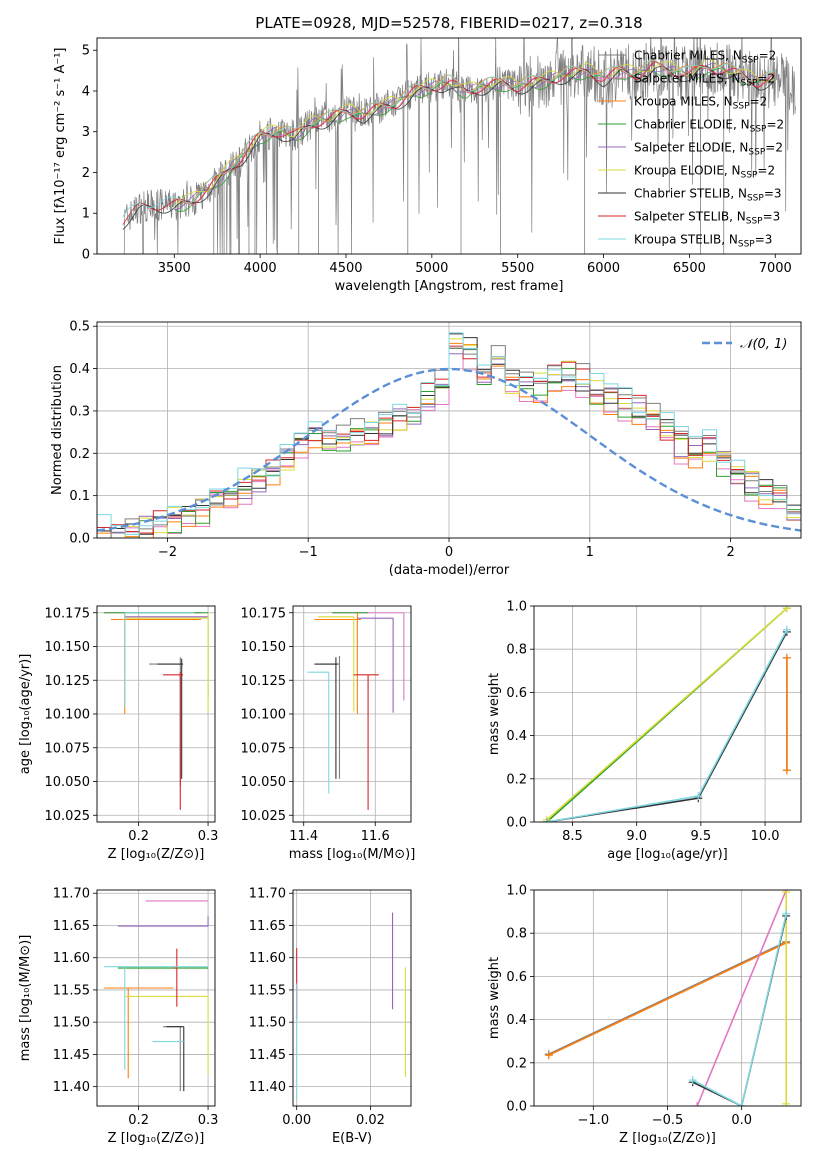 The height and width of the screenshot is (1170, 819). Describe the element at coordinates (701, 836) in the screenshot. I see `x-tick-label: 9.5` at that location.